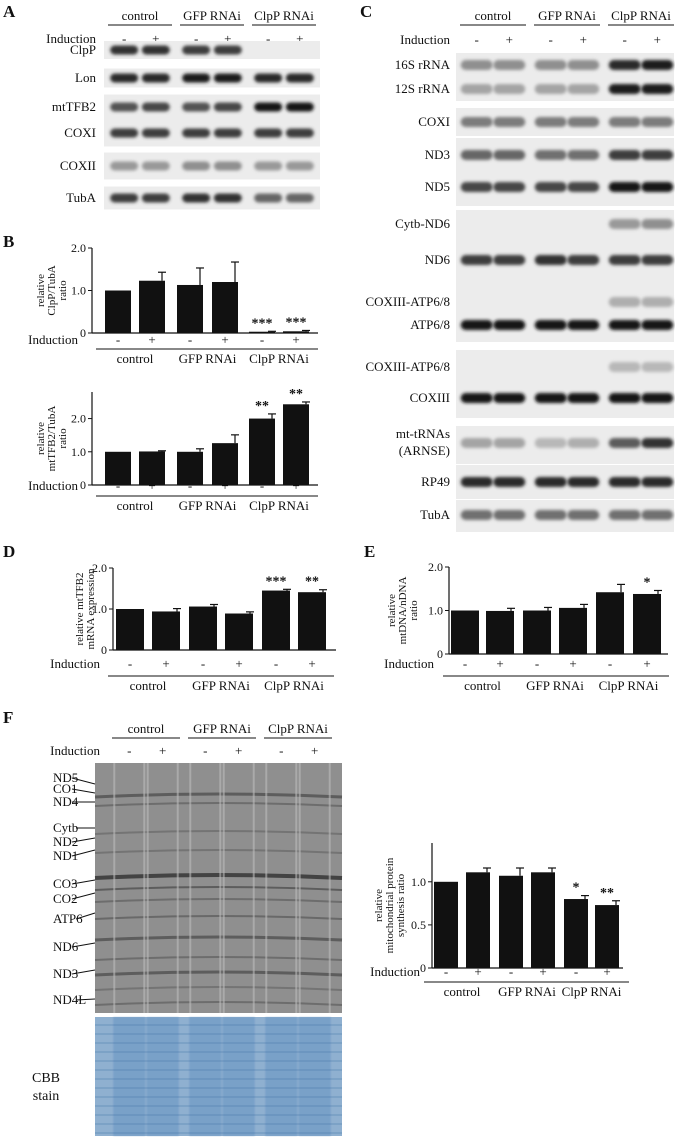  I want to click on gel-label: CO1, so click(65, 788).